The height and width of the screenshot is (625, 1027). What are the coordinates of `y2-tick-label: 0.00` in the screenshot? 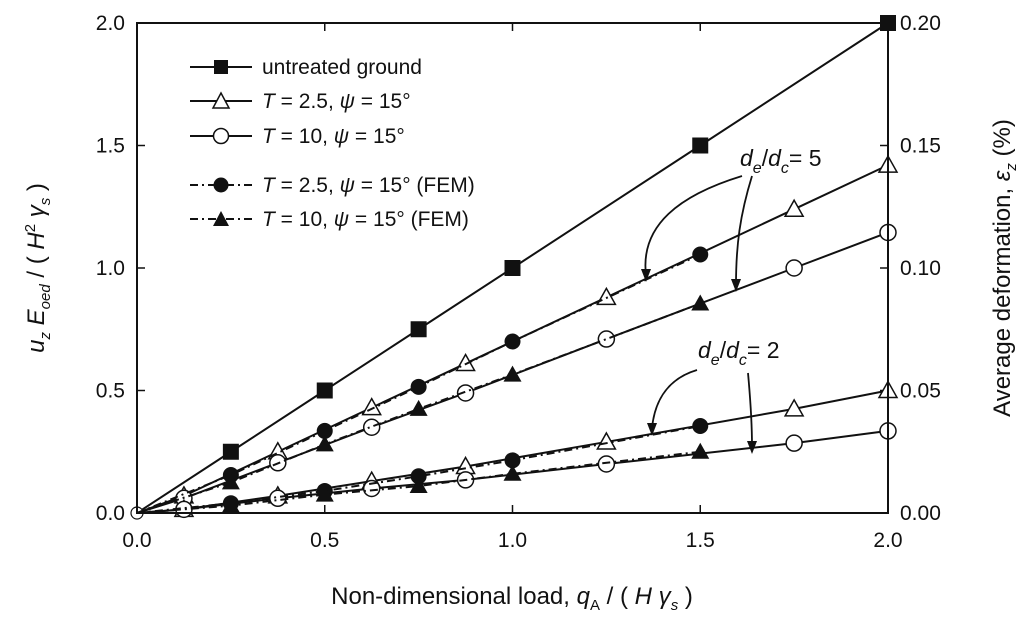 It's located at (920, 513).